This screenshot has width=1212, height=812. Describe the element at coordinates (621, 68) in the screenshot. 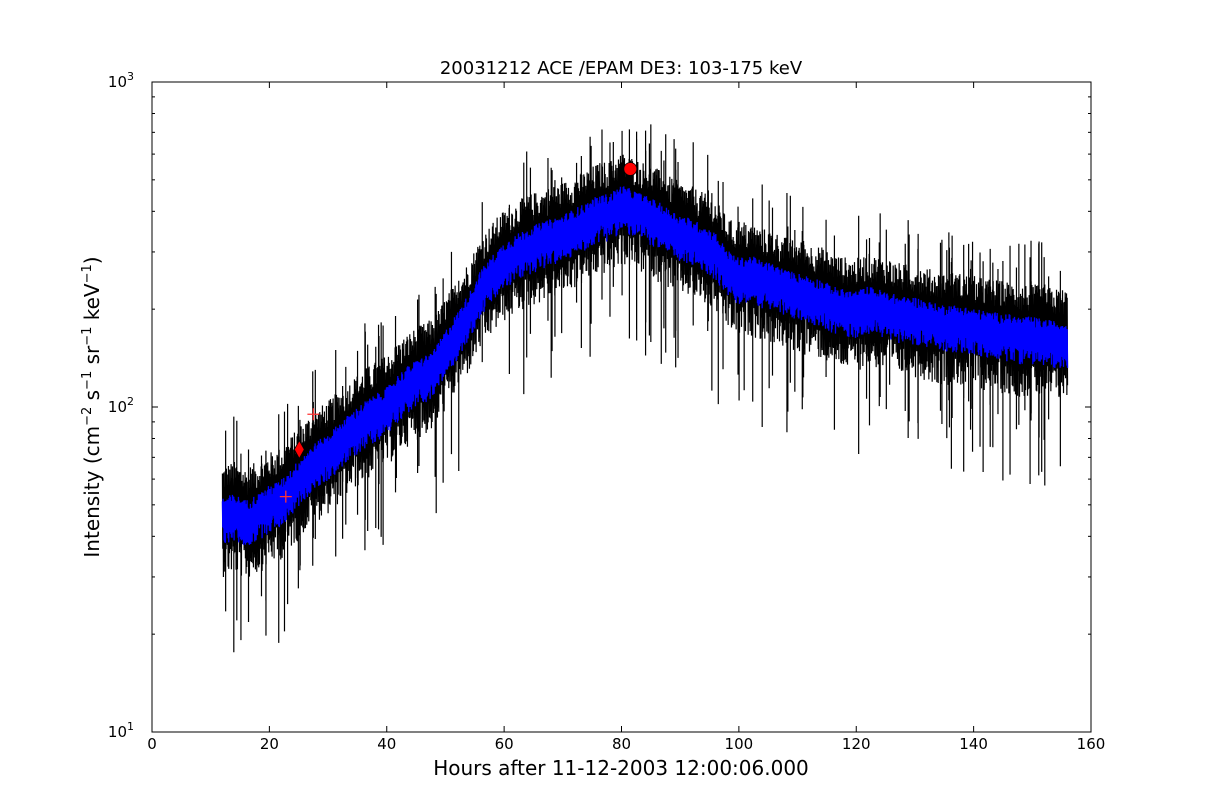

I see `chart-title: 20031212 ACE /EPAM DE3: 103-175 keV` at that location.